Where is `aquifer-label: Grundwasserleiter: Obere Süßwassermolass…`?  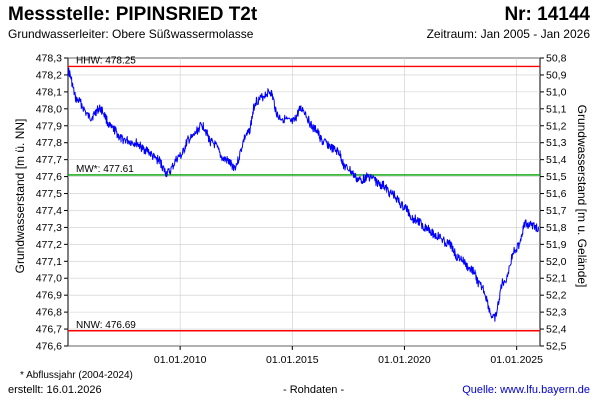
aquifer-label: Grundwasserleiter: Obere Süßwassermolass… is located at coordinates (131, 34).